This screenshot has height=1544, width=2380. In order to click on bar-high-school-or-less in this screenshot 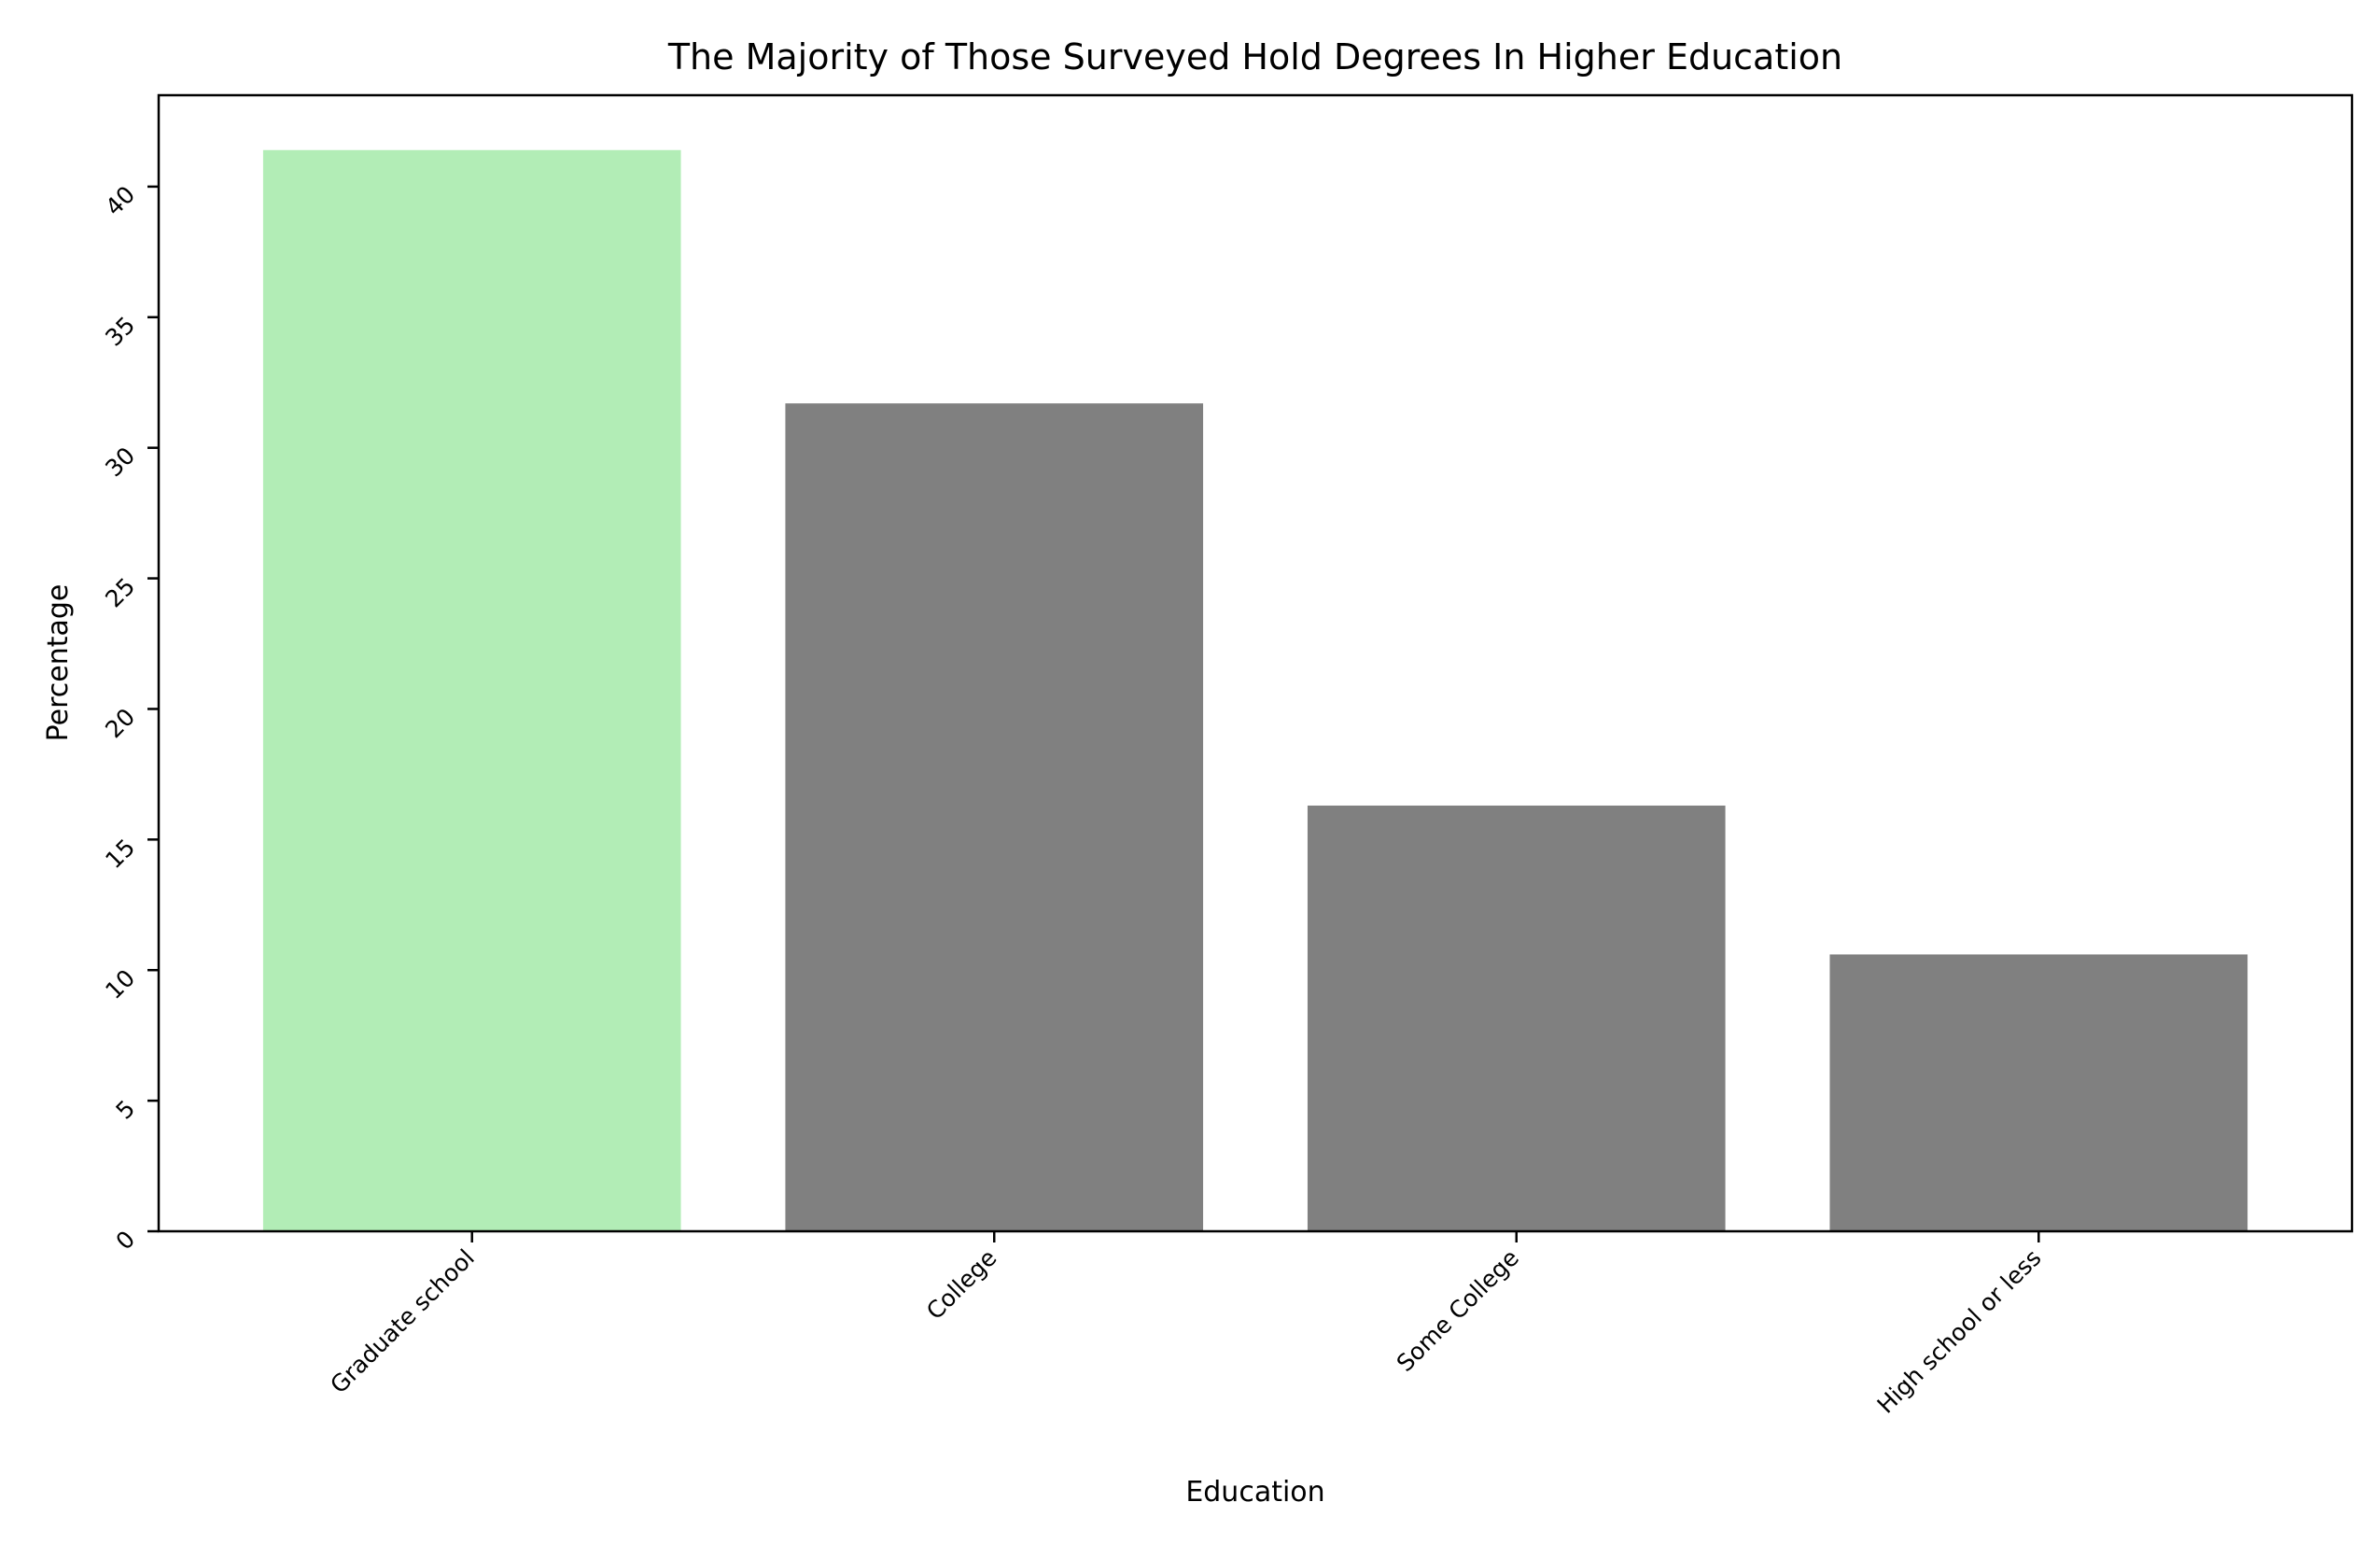, I will do `click(2038, 1092)`.